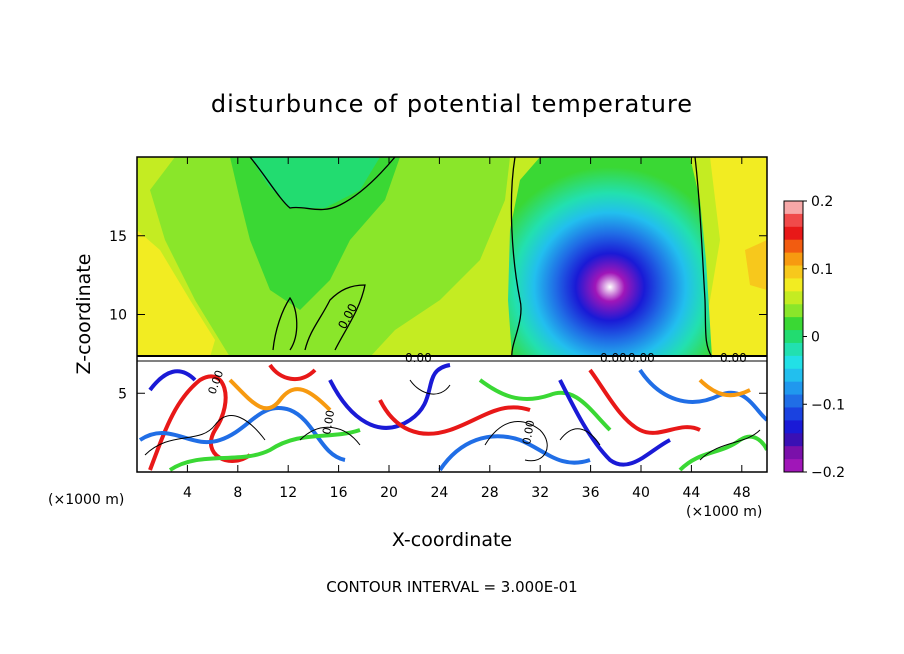 This screenshot has height=654, width=904. I want to click on x-tick-label: 48, so click(742, 493).